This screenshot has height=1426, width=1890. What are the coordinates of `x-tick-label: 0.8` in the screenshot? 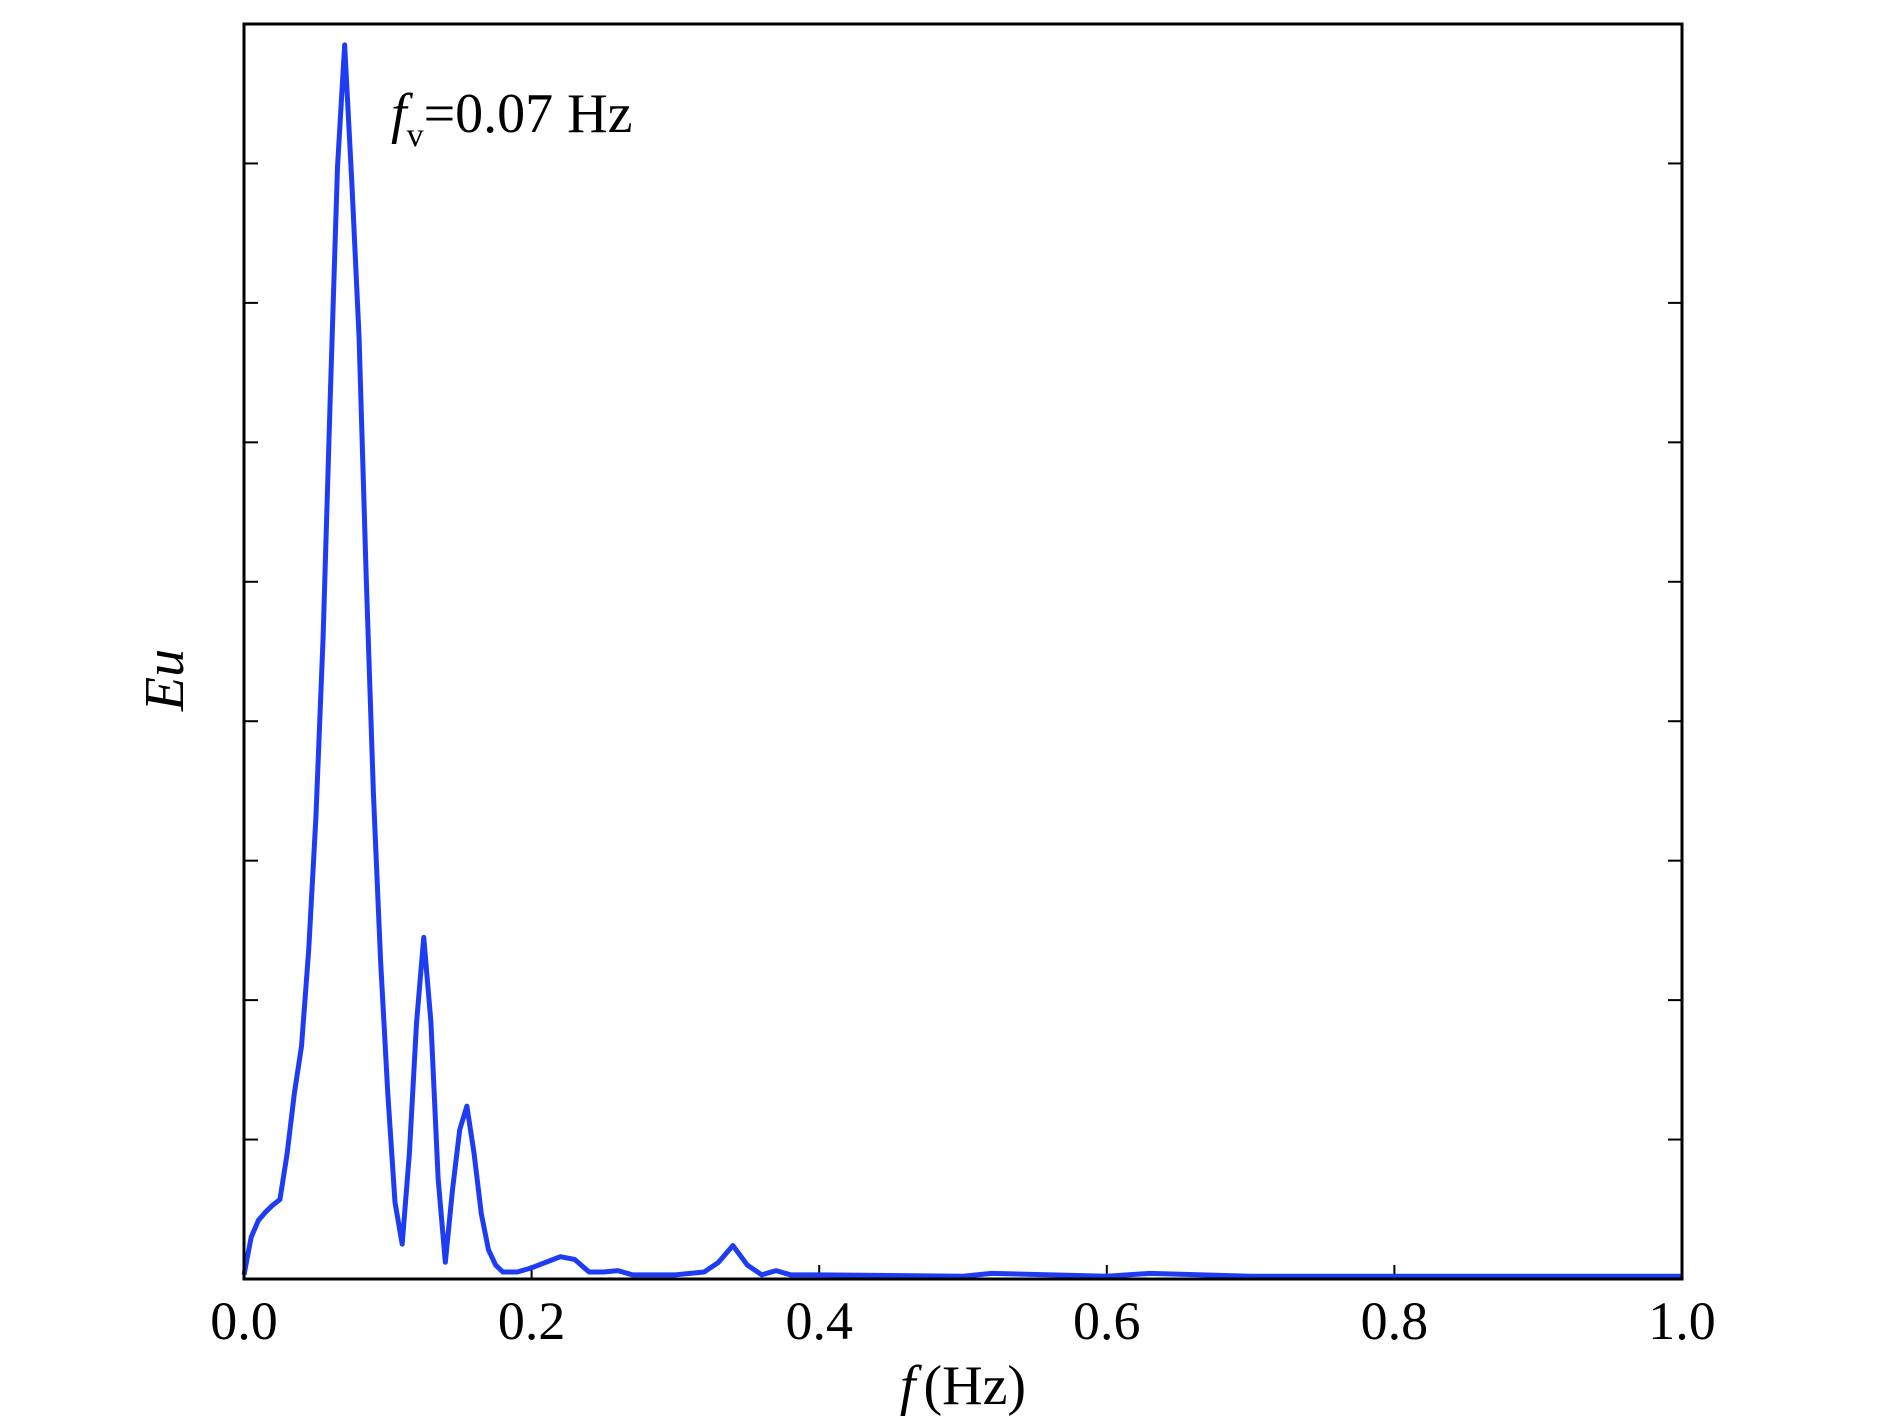 It's located at (1395, 1321).